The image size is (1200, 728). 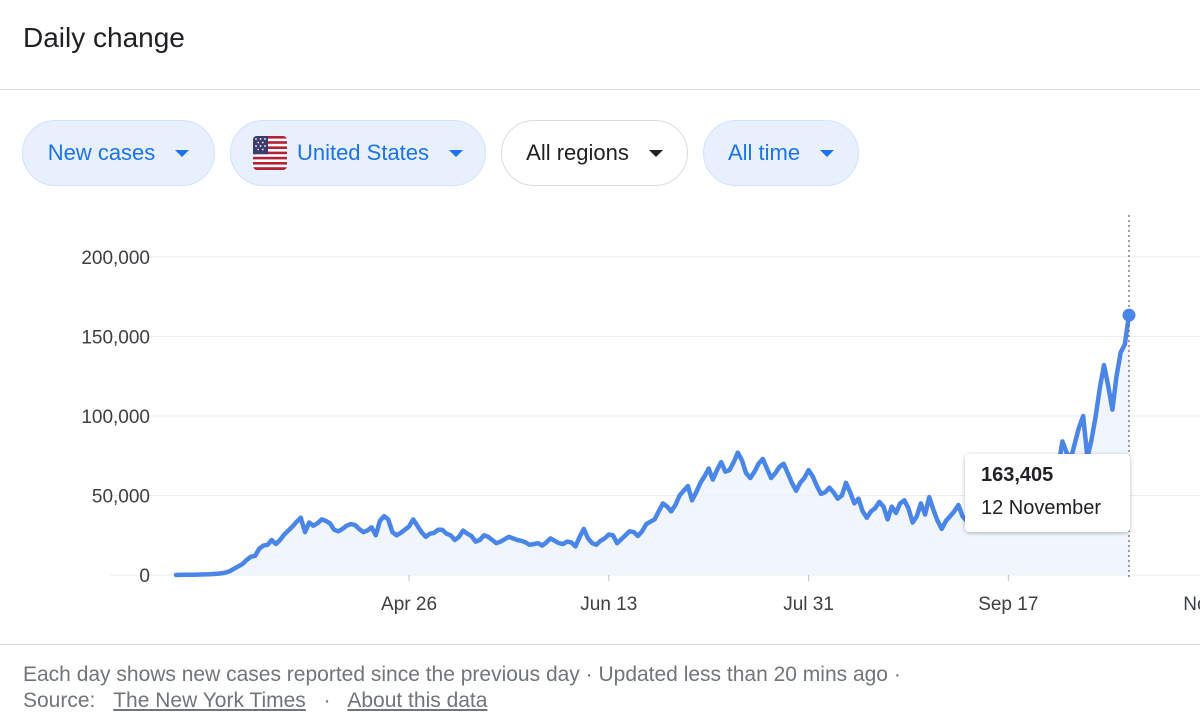 I want to click on y-tick-label: 50,000, so click(x=121, y=497).